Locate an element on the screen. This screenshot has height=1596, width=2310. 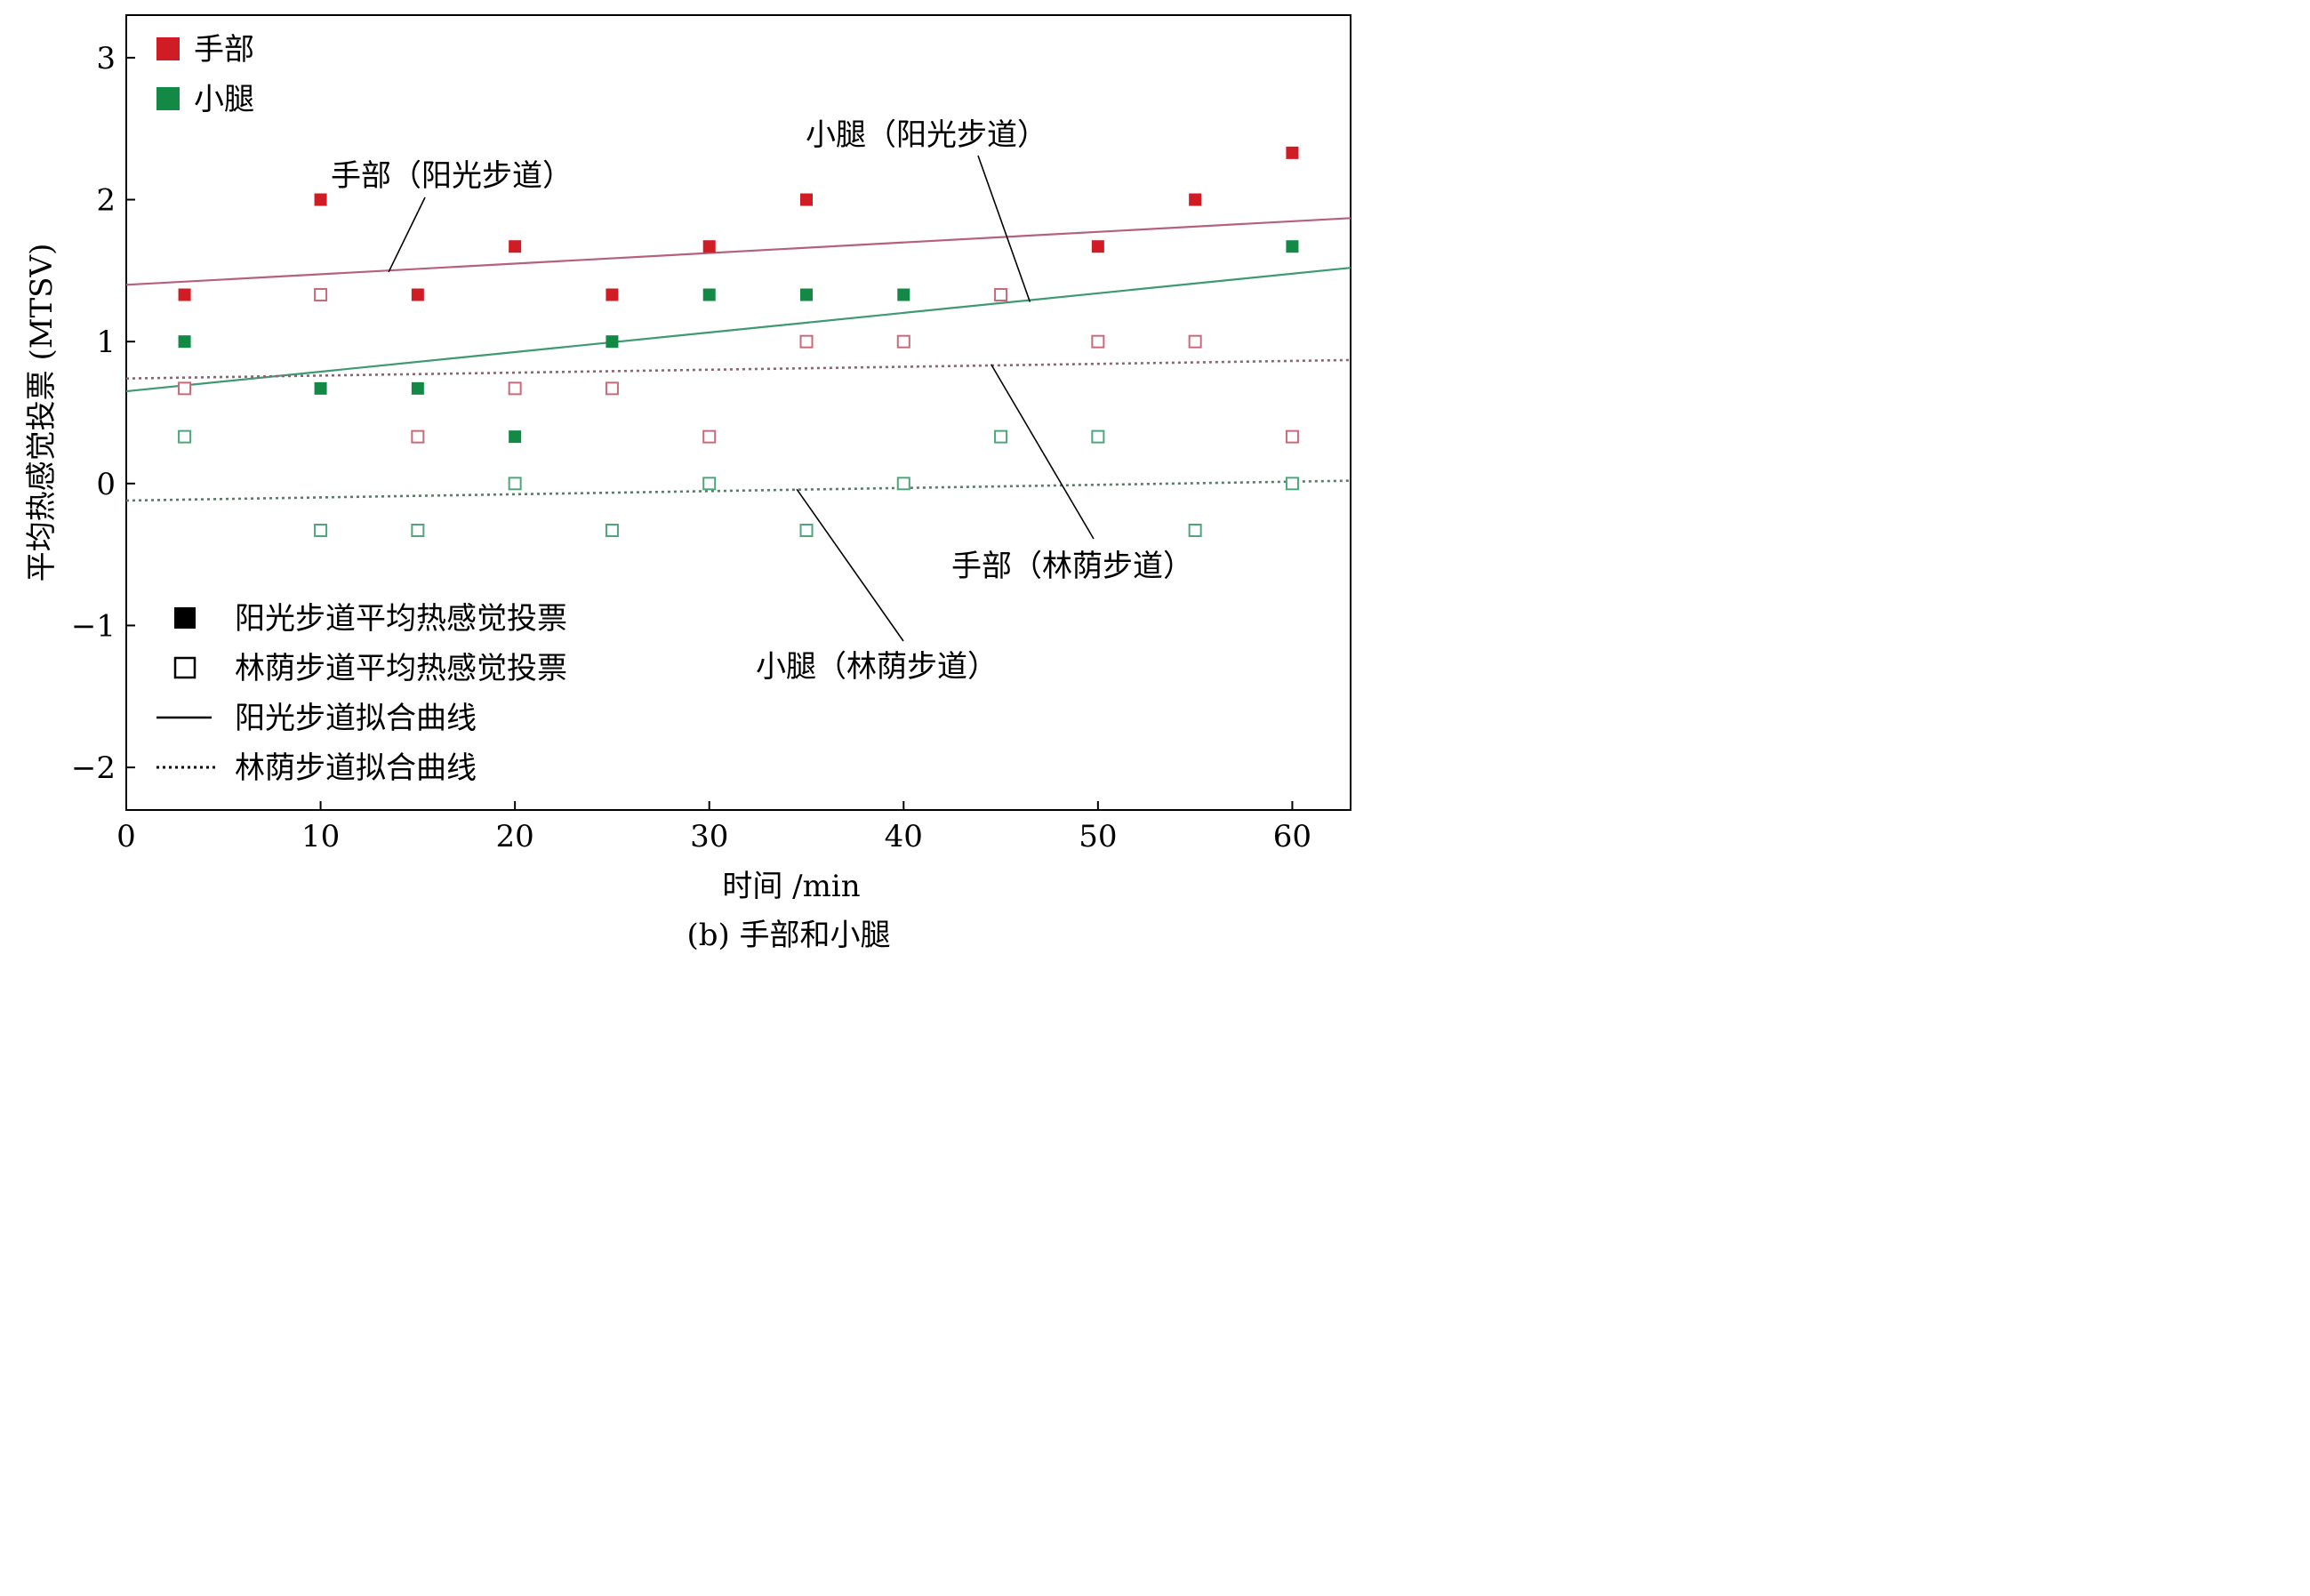
x-tick-label: 60 is located at coordinates (1292, 836).